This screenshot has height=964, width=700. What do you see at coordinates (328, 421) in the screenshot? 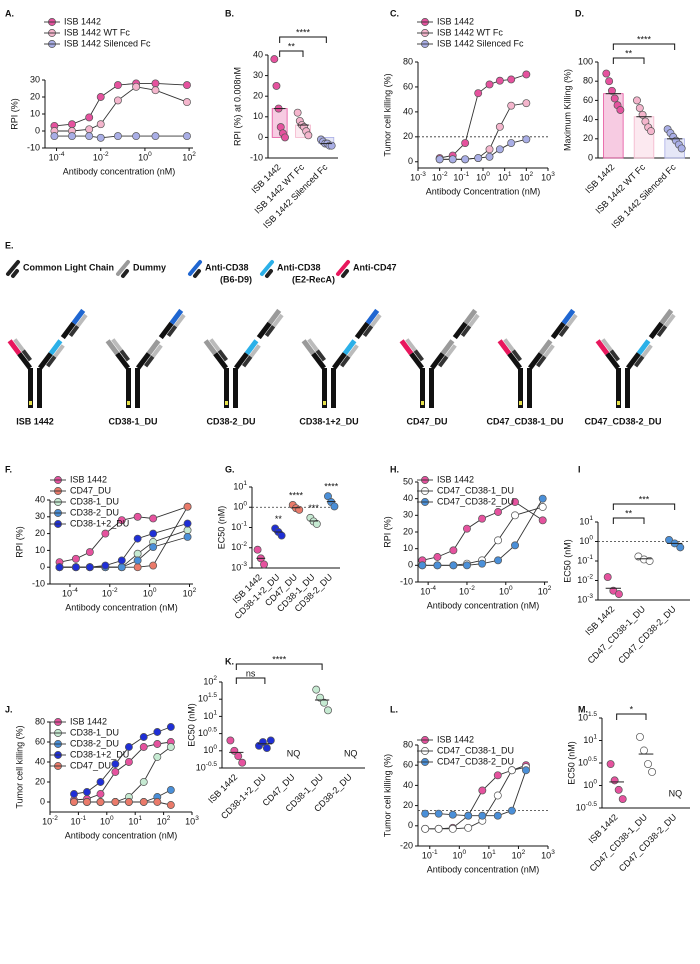
I see `antibody-name: CD38-1+2_DU` at bounding box center [328, 421].